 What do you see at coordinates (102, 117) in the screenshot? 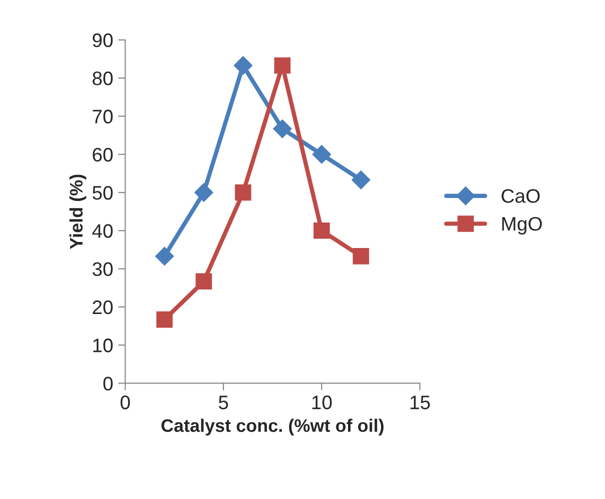
I see `y-tick-label: 70` at bounding box center [102, 117].